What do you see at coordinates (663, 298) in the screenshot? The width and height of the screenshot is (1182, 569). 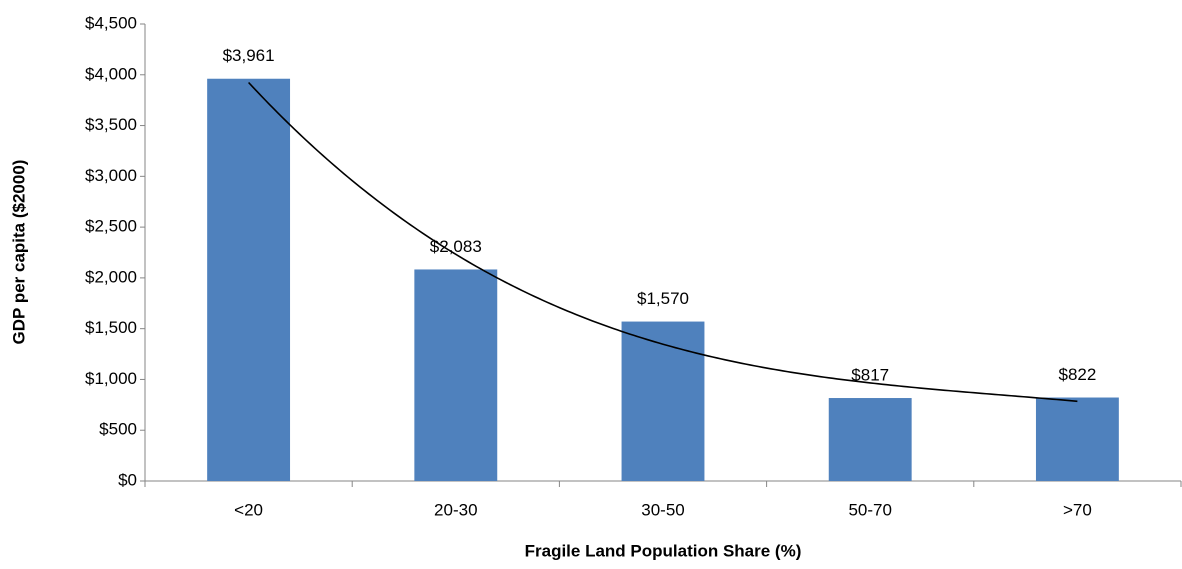 I see `value-label: $1,570` at bounding box center [663, 298].